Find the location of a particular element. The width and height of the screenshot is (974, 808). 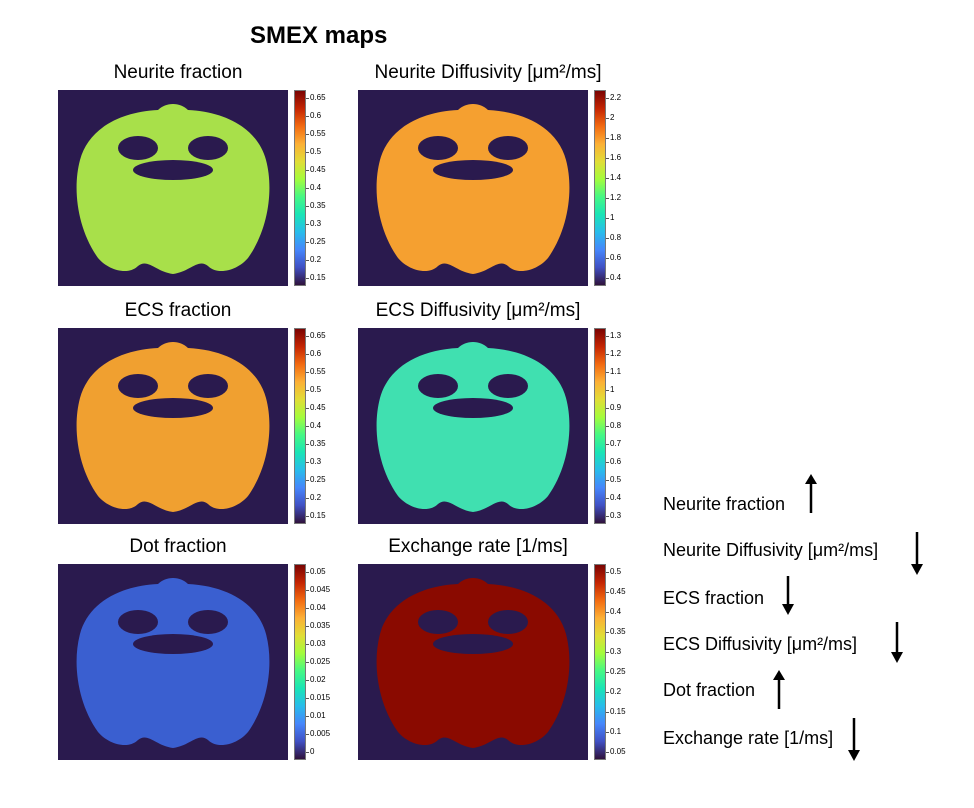

colorbar-tick-label: 0.01 is located at coordinates (316, 715).